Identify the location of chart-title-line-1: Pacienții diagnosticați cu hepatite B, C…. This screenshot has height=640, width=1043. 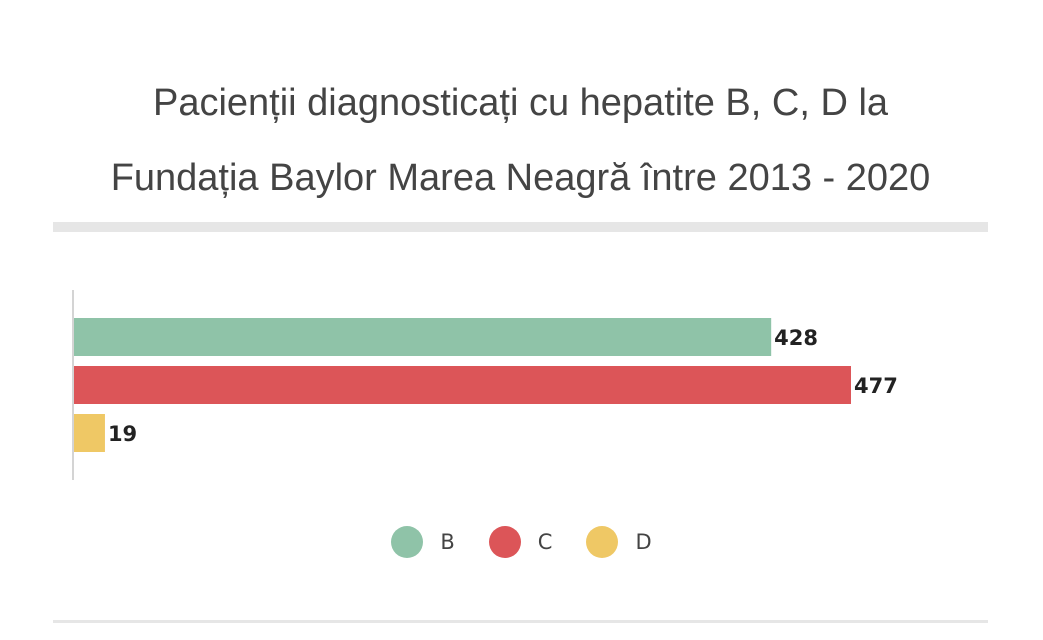
(520, 103).